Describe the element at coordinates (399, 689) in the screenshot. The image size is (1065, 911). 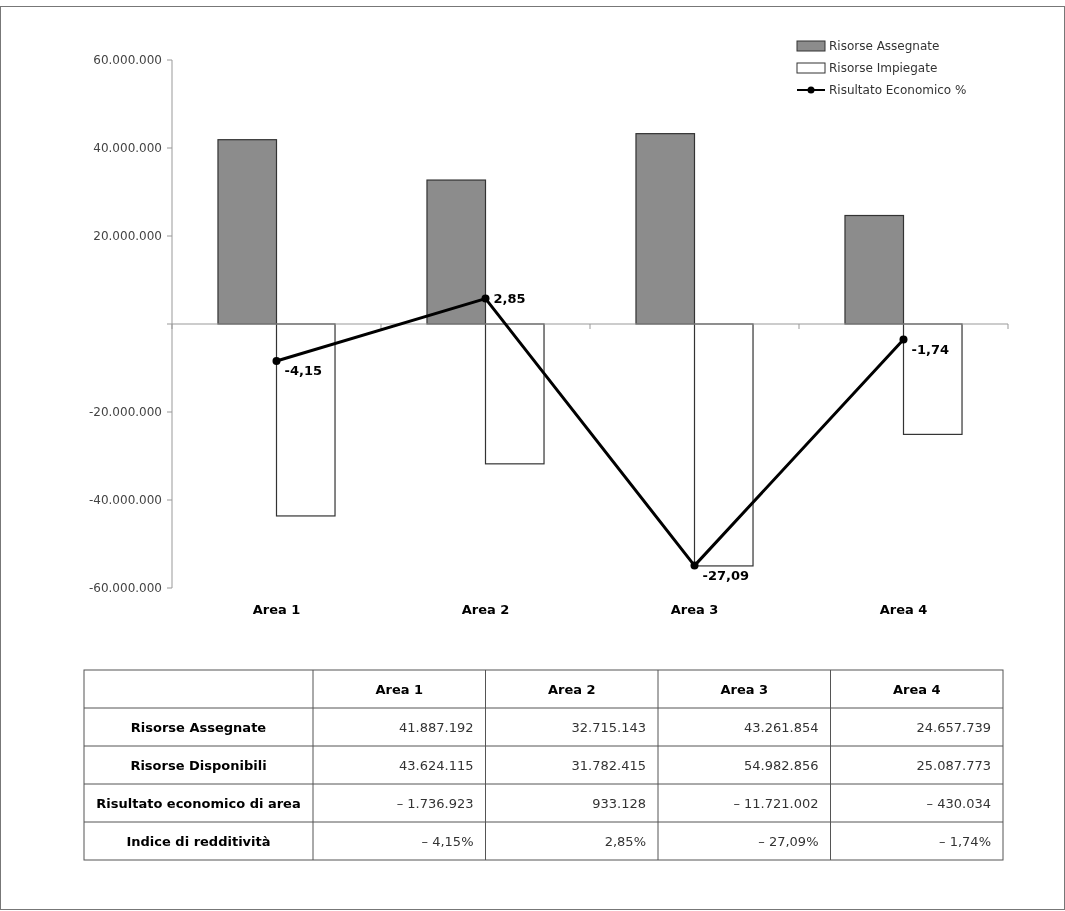
I see `category-label: Area 1` at that location.